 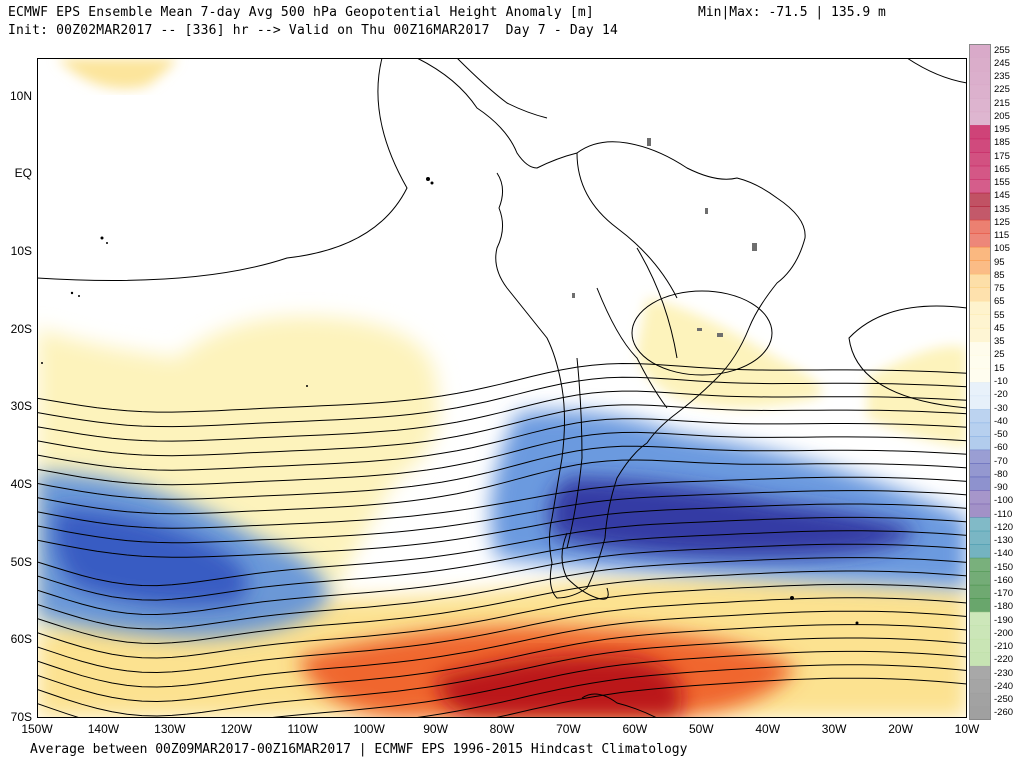 I want to click on positive-anomaly-brazil, so click(x=729, y=353).